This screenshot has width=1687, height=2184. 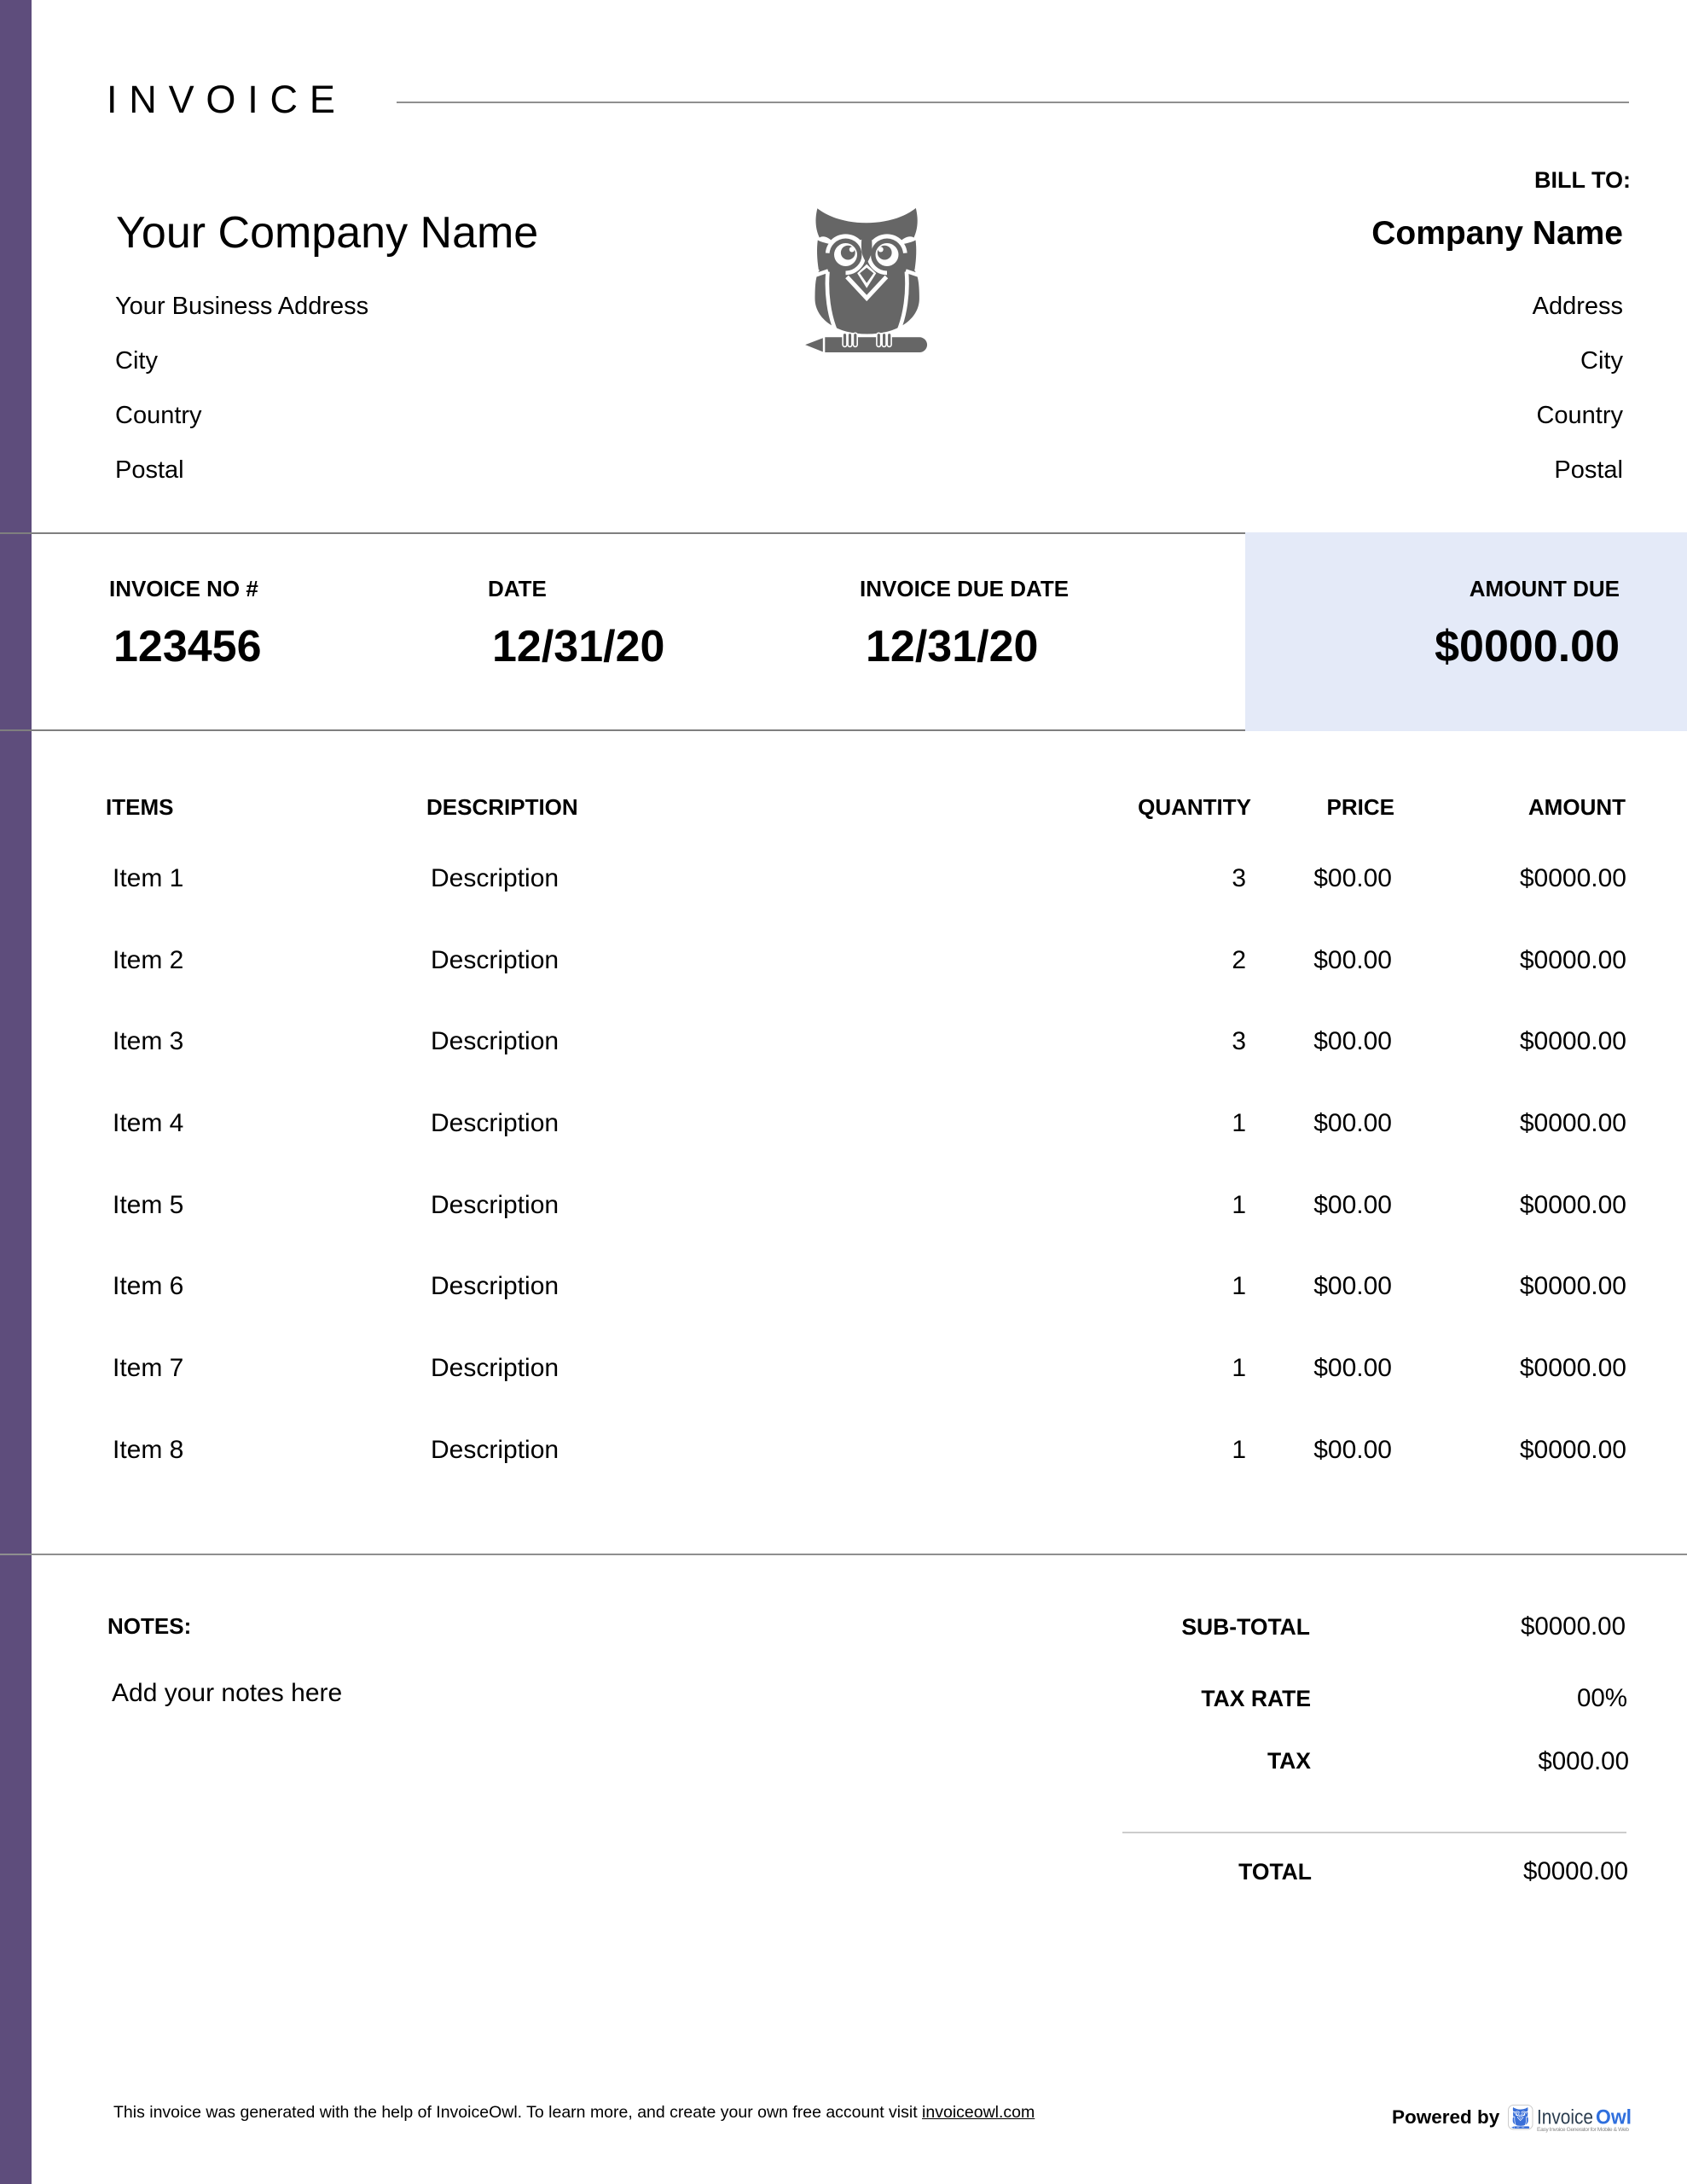 What do you see at coordinates (1614, 2117) in the screenshot?
I see `svg-text: Owl` at bounding box center [1614, 2117].